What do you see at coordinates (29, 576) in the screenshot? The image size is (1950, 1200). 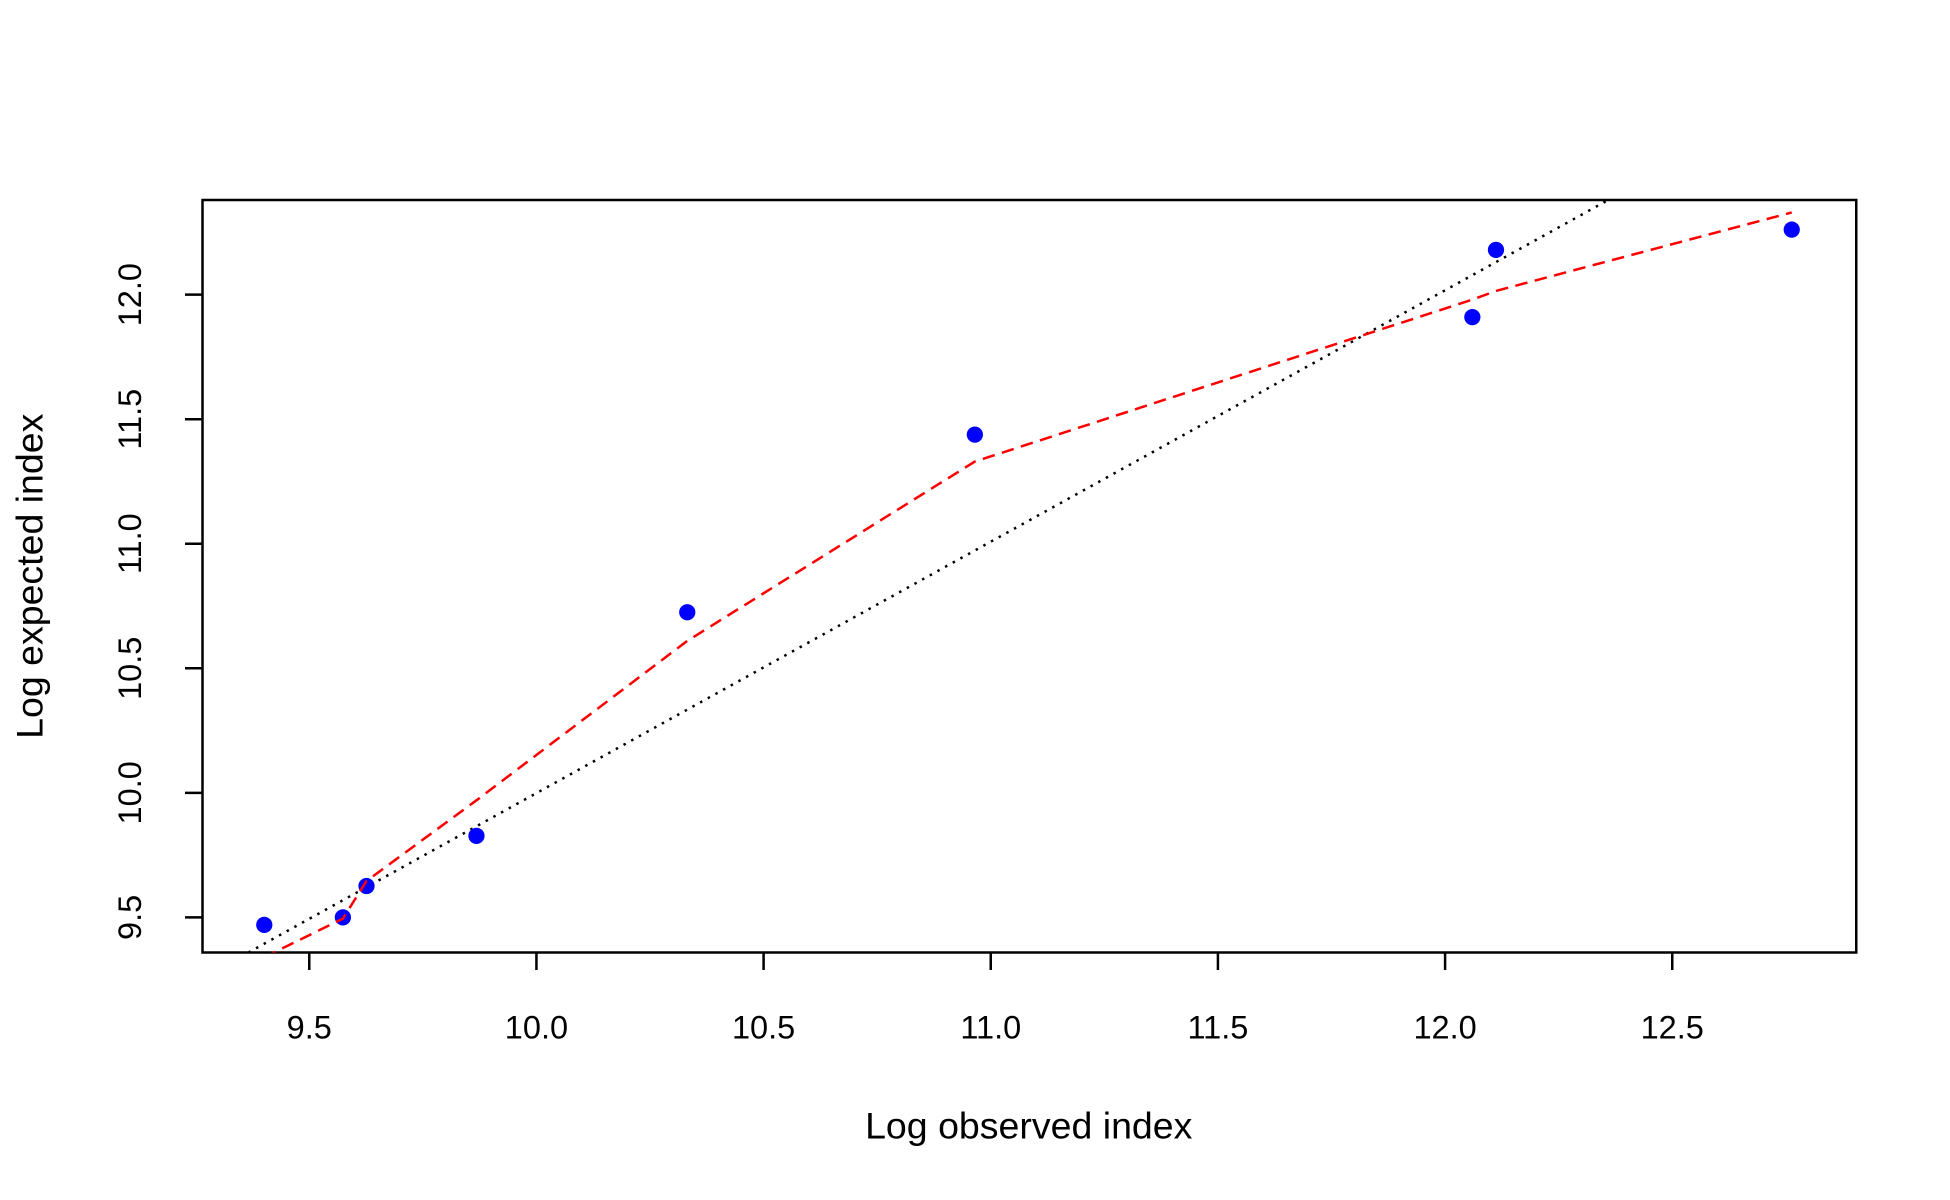 I see `y-axis-title: Log expected index` at bounding box center [29, 576].